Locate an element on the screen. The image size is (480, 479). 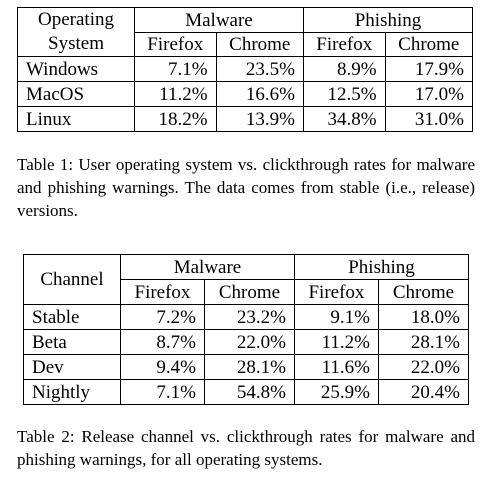
table-cell: 7.2% is located at coordinates (162, 317).